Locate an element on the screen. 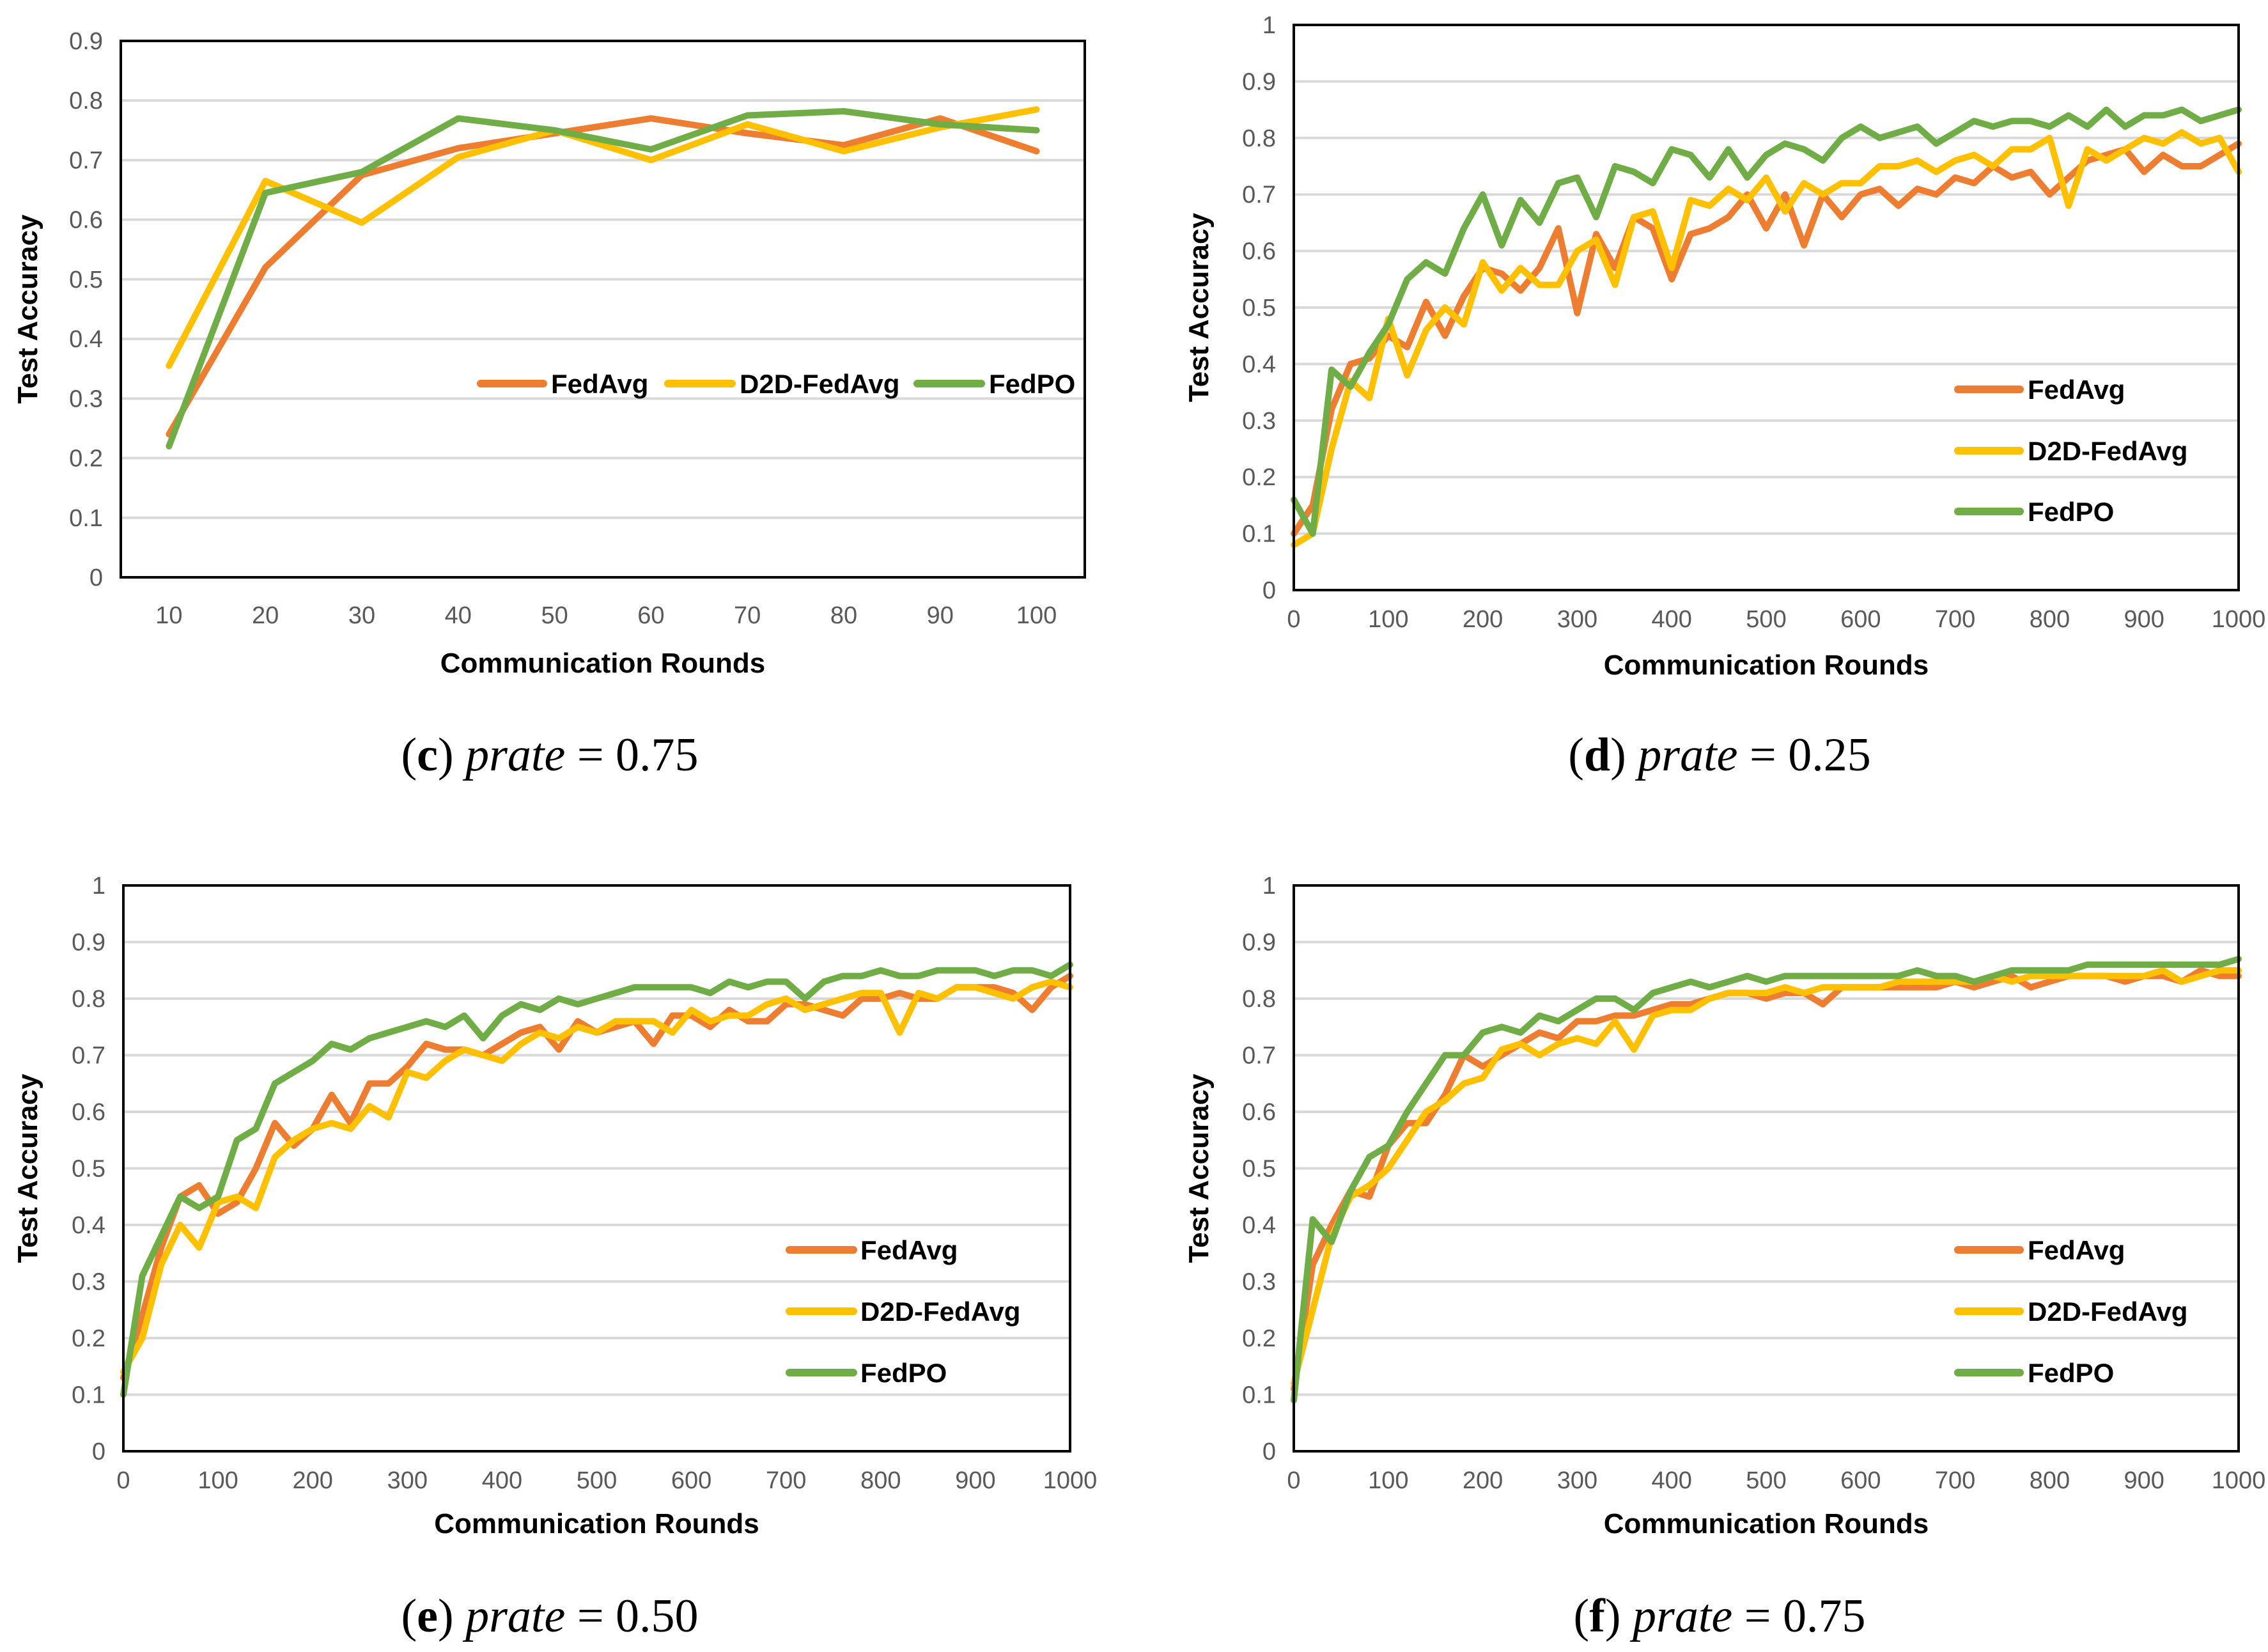 This screenshot has height=1652, width=2268. caption-value: 0.75 is located at coordinates (1825, 1616).